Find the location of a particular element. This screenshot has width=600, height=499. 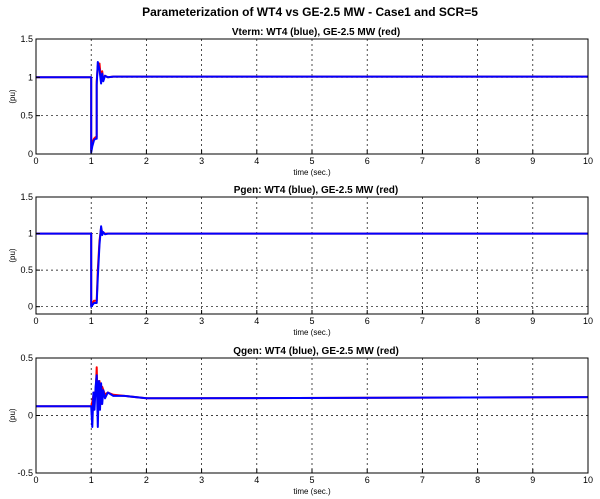

y-tick-label: -0.5 is located at coordinates (25, 473).